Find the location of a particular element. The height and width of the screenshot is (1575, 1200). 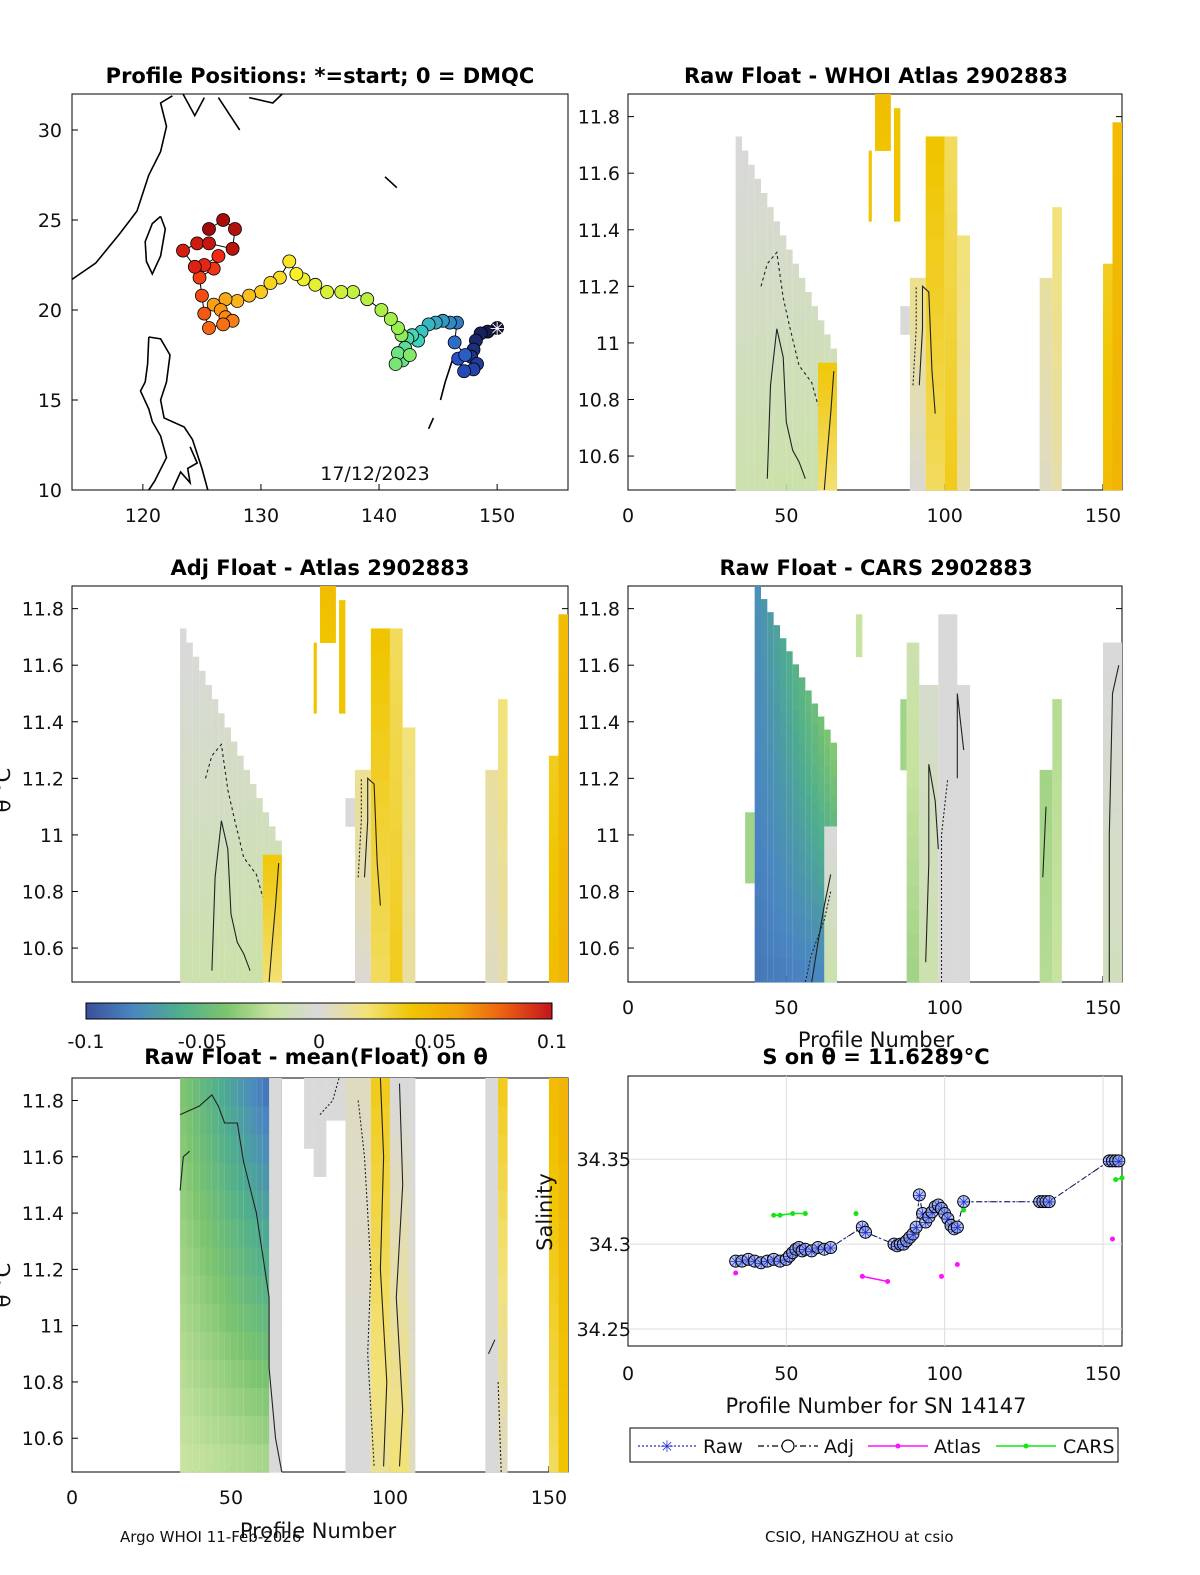

contour-line is located at coordinates (383, 1272).